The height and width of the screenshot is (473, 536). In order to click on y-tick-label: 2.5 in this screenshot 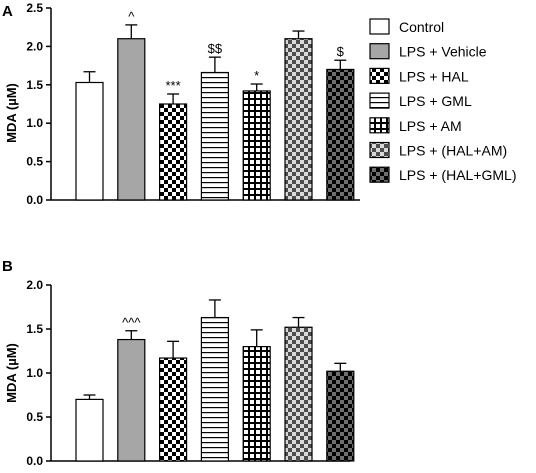, I will do `click(34, 8)`.